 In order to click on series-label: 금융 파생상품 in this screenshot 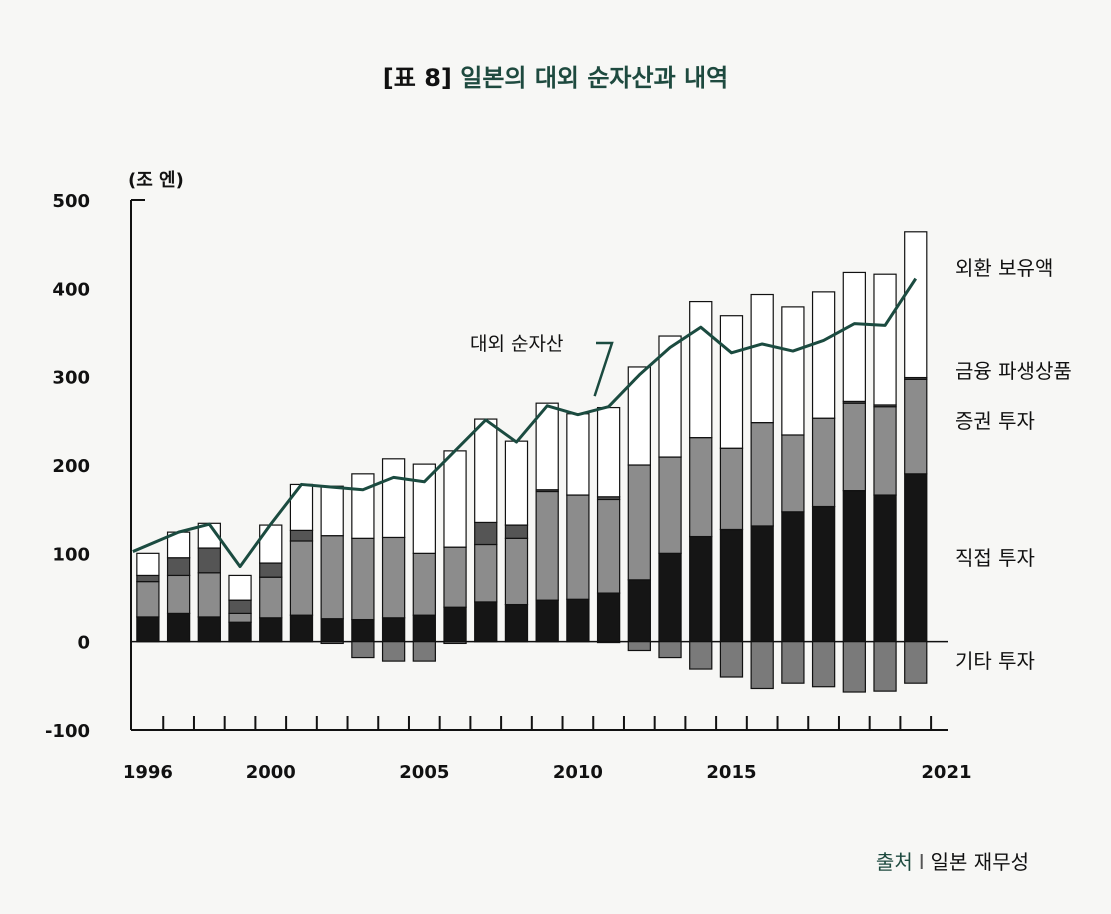, I will do `click(1013, 371)`.